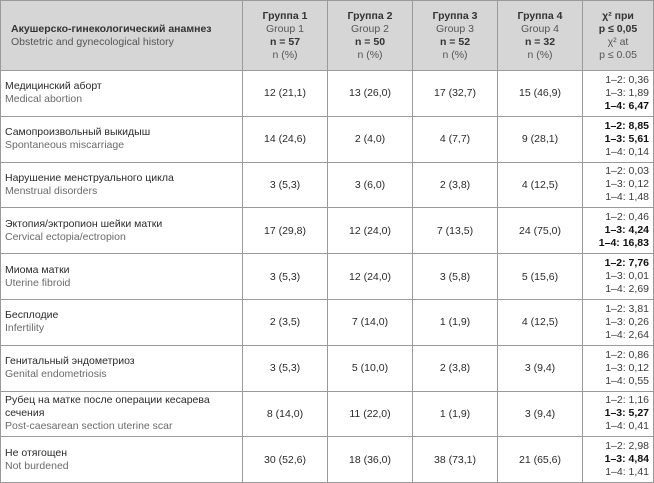 Image resolution: width=654 pixels, height=483 pixels. Describe the element at coordinates (540, 231) in the screenshot. I see `group-4-value: 24 (75,0)` at that location.